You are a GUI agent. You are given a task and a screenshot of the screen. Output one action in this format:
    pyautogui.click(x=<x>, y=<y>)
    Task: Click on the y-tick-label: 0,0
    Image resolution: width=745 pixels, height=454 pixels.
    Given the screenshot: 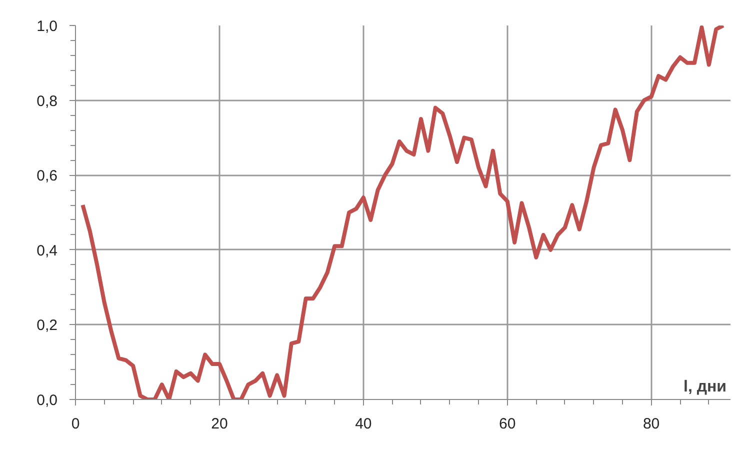 What is the action you would take?
    pyautogui.click(x=47, y=400)
    